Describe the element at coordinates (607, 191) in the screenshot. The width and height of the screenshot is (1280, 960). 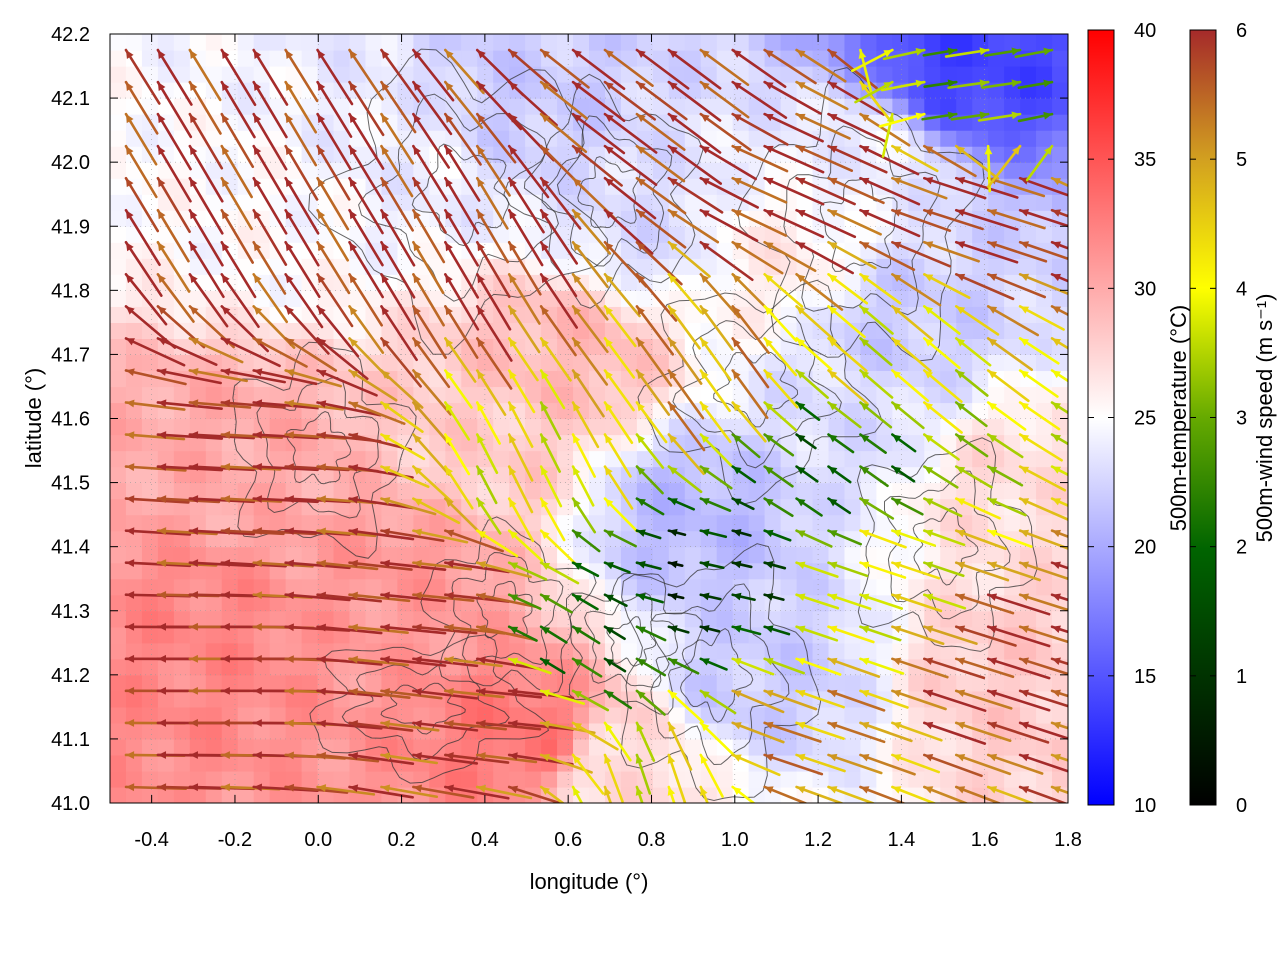
I see `contour-line` at that location.